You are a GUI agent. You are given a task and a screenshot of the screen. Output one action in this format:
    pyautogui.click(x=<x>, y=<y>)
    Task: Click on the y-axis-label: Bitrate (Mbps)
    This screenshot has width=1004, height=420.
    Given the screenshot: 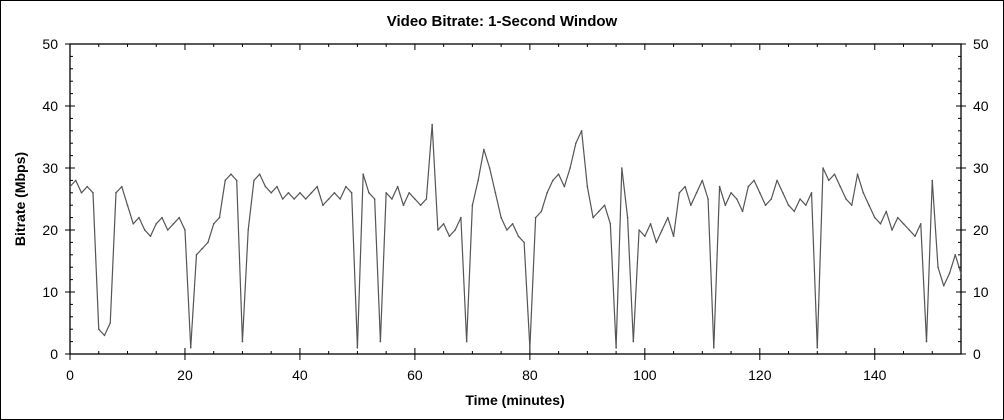 What is the action you would take?
    pyautogui.click(x=20, y=199)
    